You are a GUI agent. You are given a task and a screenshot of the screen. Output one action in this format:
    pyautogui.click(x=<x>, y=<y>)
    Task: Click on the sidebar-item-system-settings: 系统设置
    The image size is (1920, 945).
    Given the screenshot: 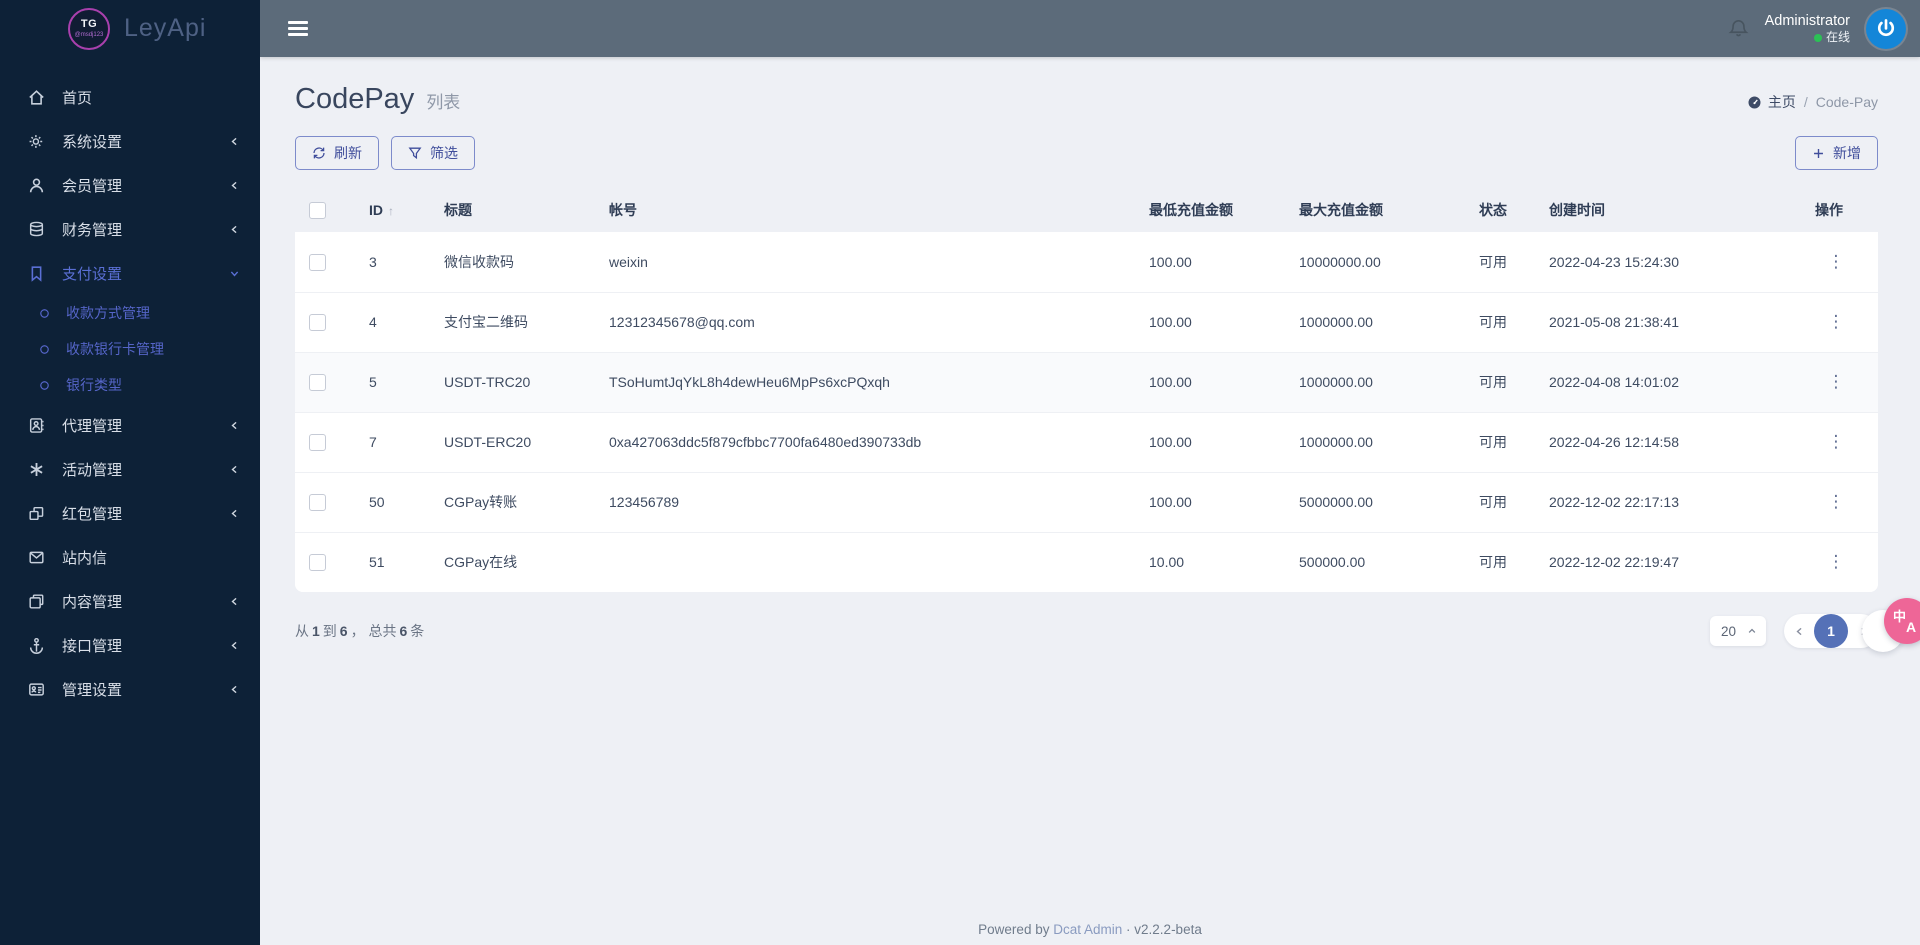 What is the action you would take?
    pyautogui.click(x=130, y=141)
    